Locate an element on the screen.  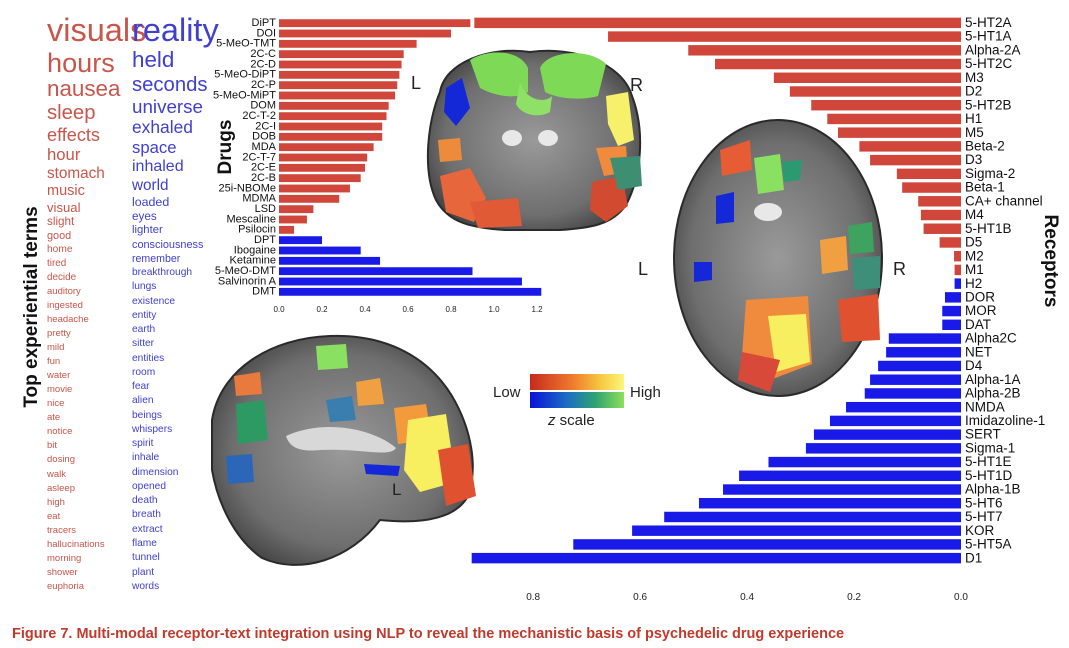
term-red-1: hours is located at coordinates (81, 62).